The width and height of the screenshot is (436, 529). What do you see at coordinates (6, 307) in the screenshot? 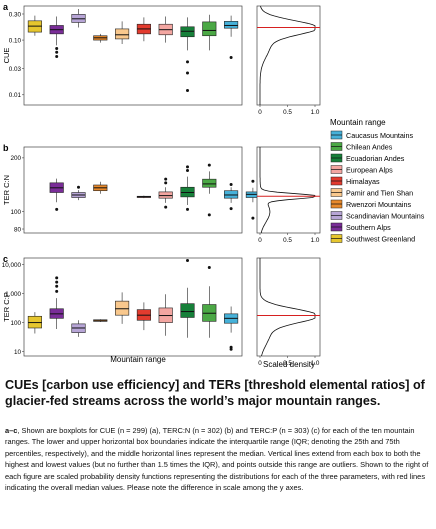
I see `y-axis-label: TER C:P` at bounding box center [6, 307].